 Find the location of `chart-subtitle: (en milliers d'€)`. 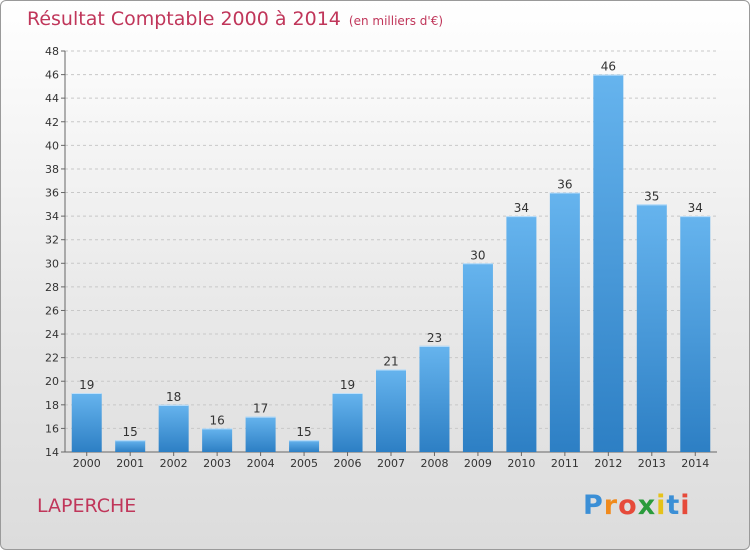

chart-subtitle: (en milliers d'€) is located at coordinates (396, 21).